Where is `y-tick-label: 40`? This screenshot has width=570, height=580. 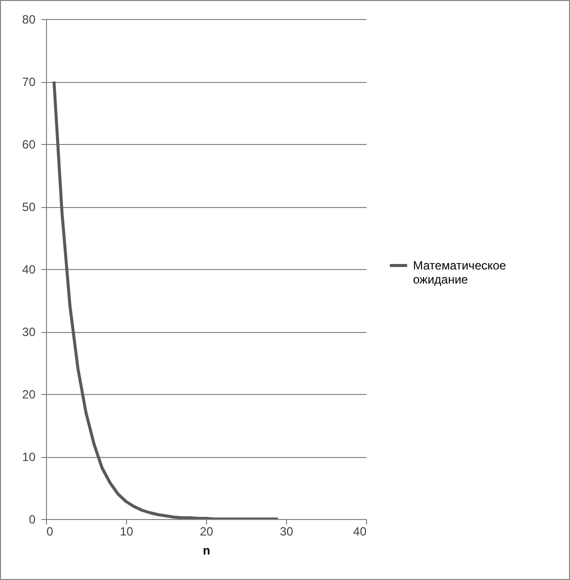
y-tick-label: 40 is located at coordinates (29, 269).